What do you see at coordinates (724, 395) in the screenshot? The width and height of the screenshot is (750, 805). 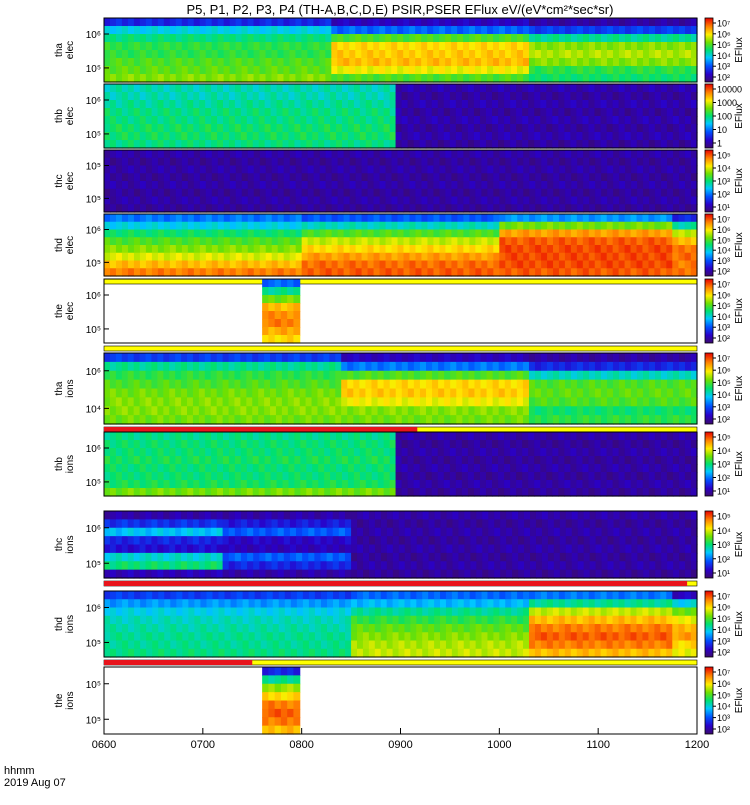 I see `colorbar-tick-label: 10⁴` at bounding box center [724, 395].